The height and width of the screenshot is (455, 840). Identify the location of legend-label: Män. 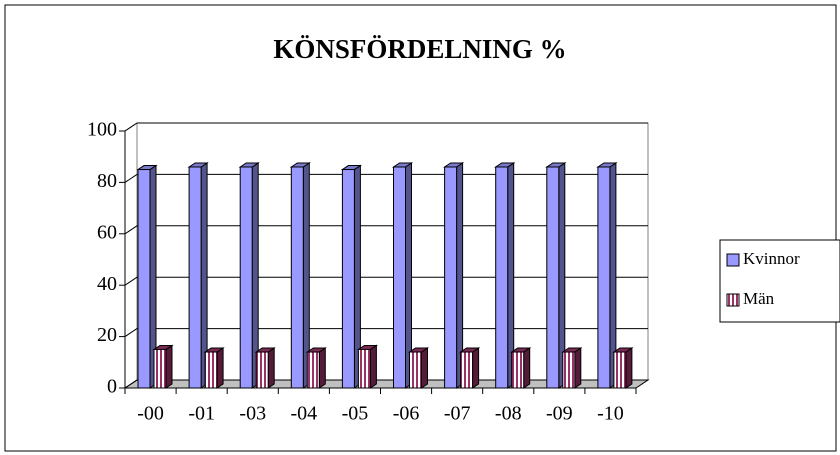
(759, 298).